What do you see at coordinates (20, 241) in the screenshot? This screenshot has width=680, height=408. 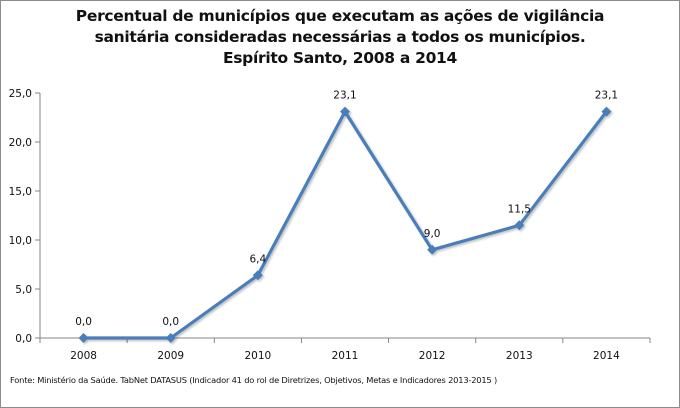 I see `y-tick-label: 10,0` at bounding box center [20, 241].